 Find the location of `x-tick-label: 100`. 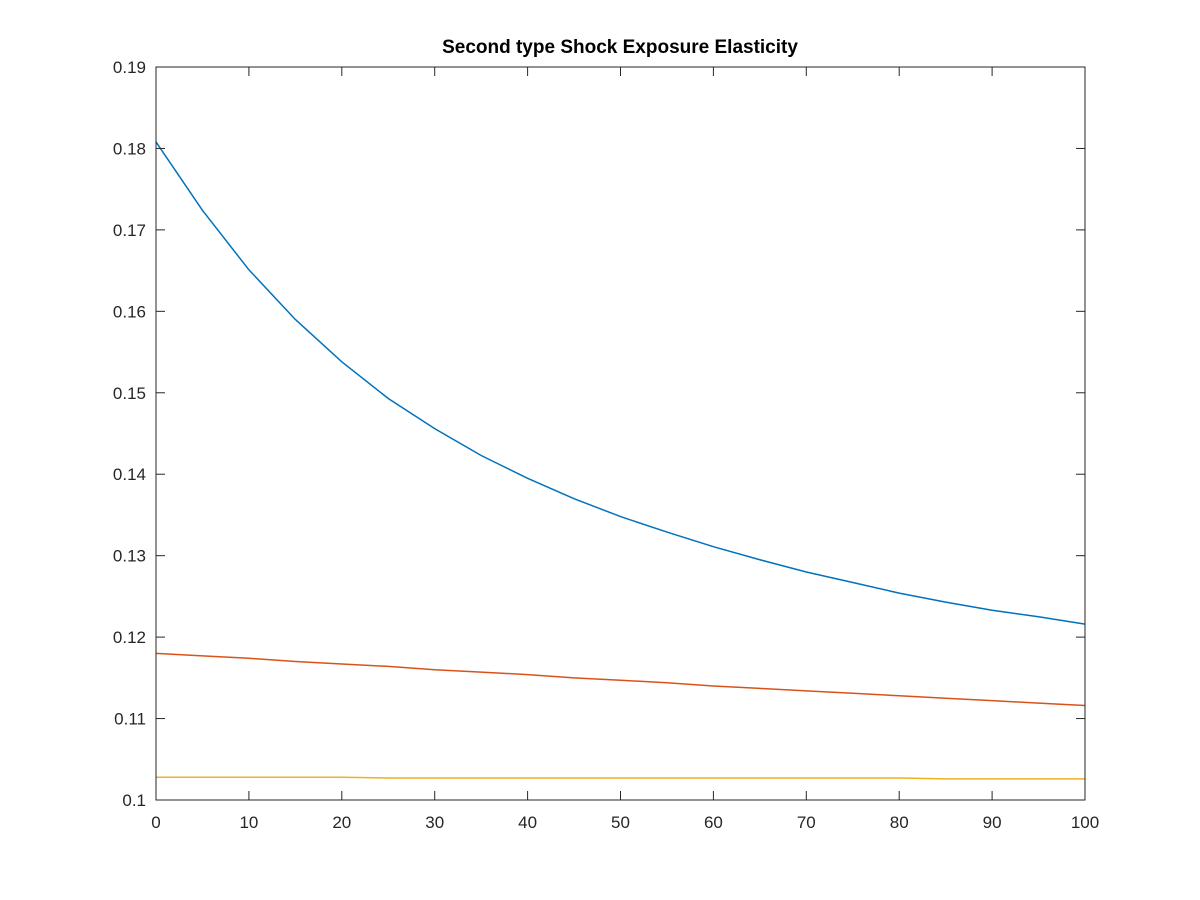

x-tick-label: 100 is located at coordinates (1085, 822).